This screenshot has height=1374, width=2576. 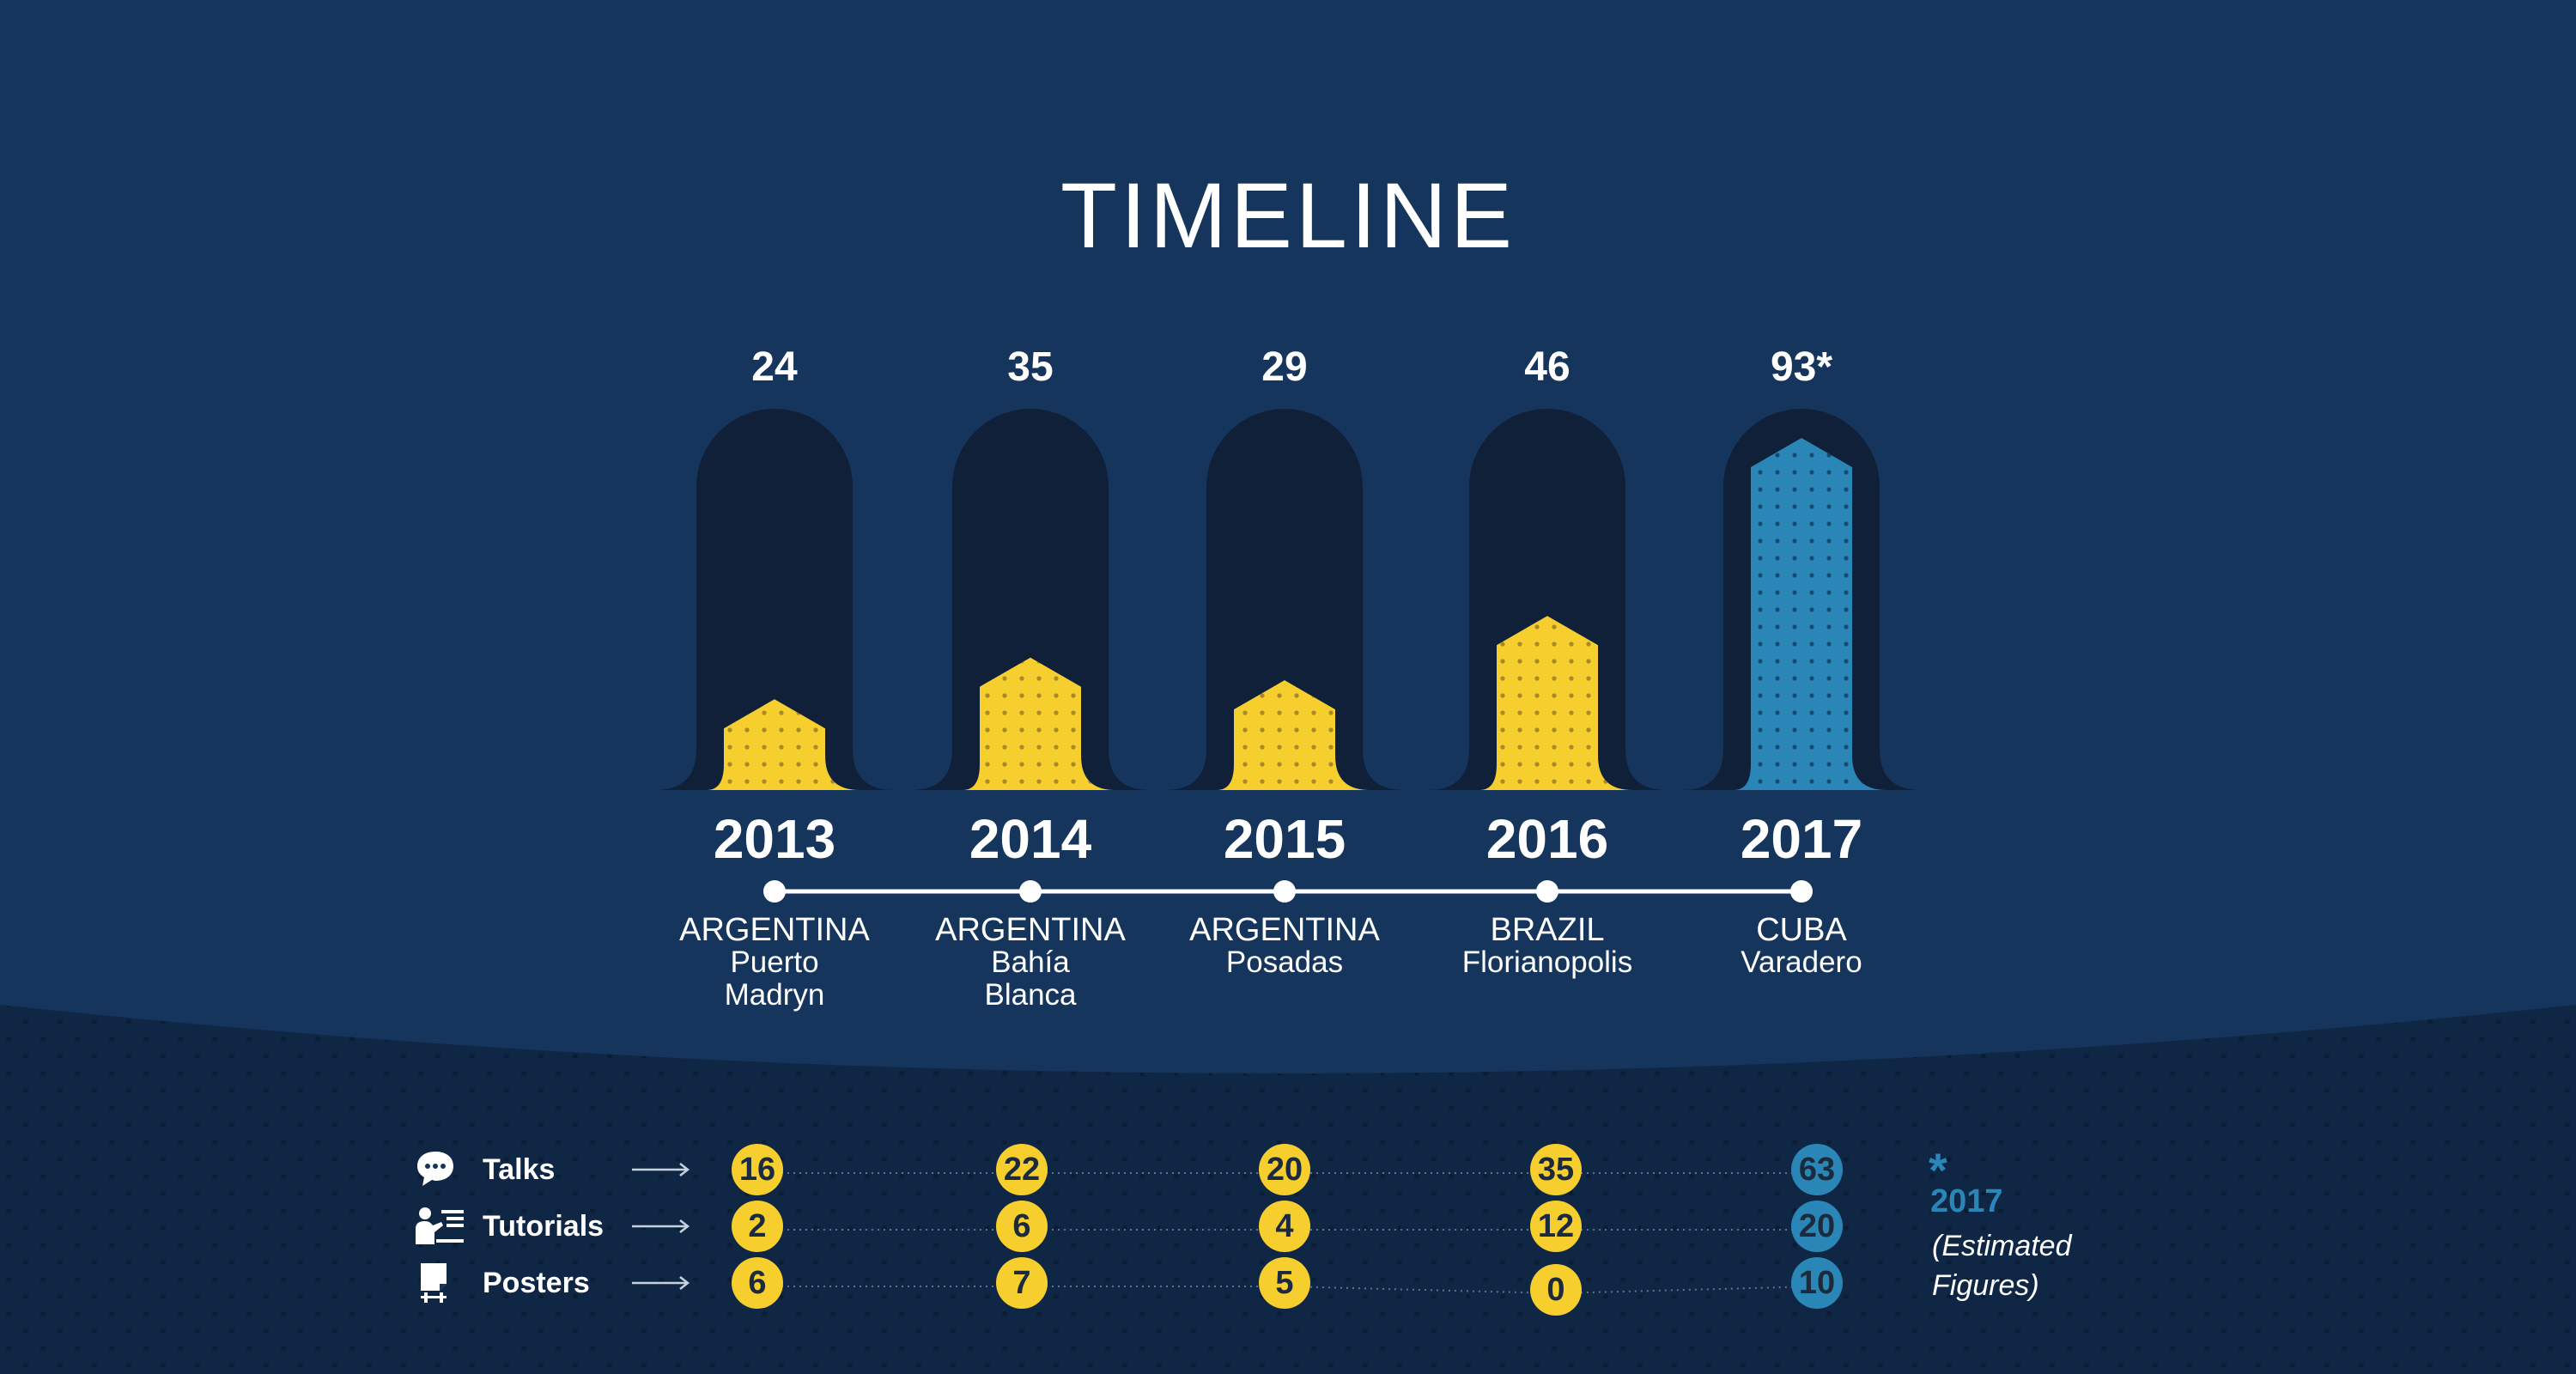 I want to click on timeline-dot-2015, so click(x=1284, y=891).